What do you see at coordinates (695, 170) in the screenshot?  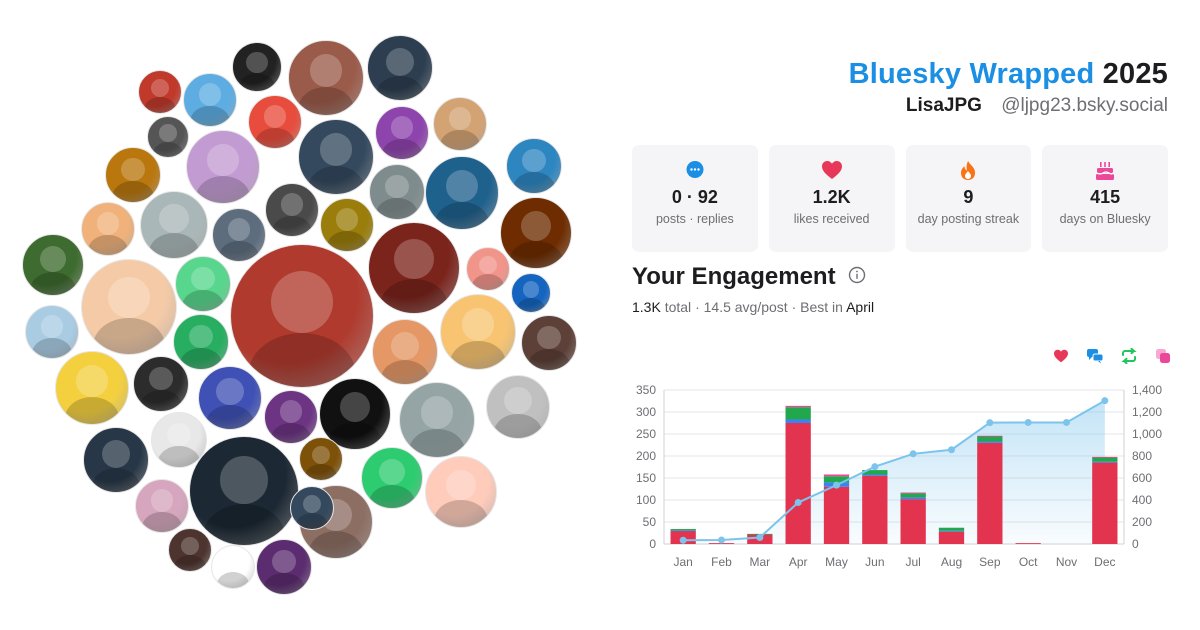 I see `speech-bubble-icon` at bounding box center [695, 170].